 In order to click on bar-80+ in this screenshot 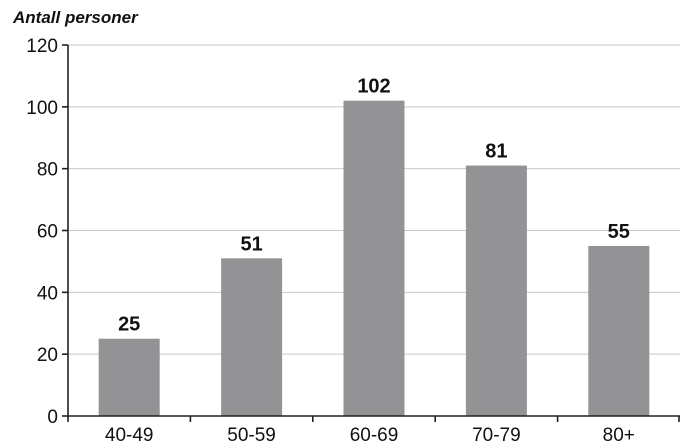, I will do `click(619, 330)`.